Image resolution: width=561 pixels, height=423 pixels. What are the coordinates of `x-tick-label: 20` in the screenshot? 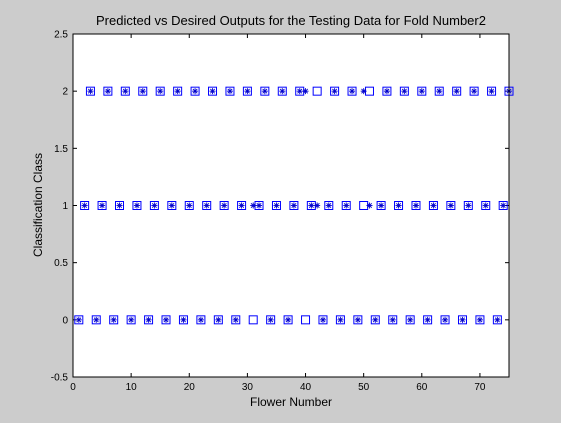 It's located at (190, 387).